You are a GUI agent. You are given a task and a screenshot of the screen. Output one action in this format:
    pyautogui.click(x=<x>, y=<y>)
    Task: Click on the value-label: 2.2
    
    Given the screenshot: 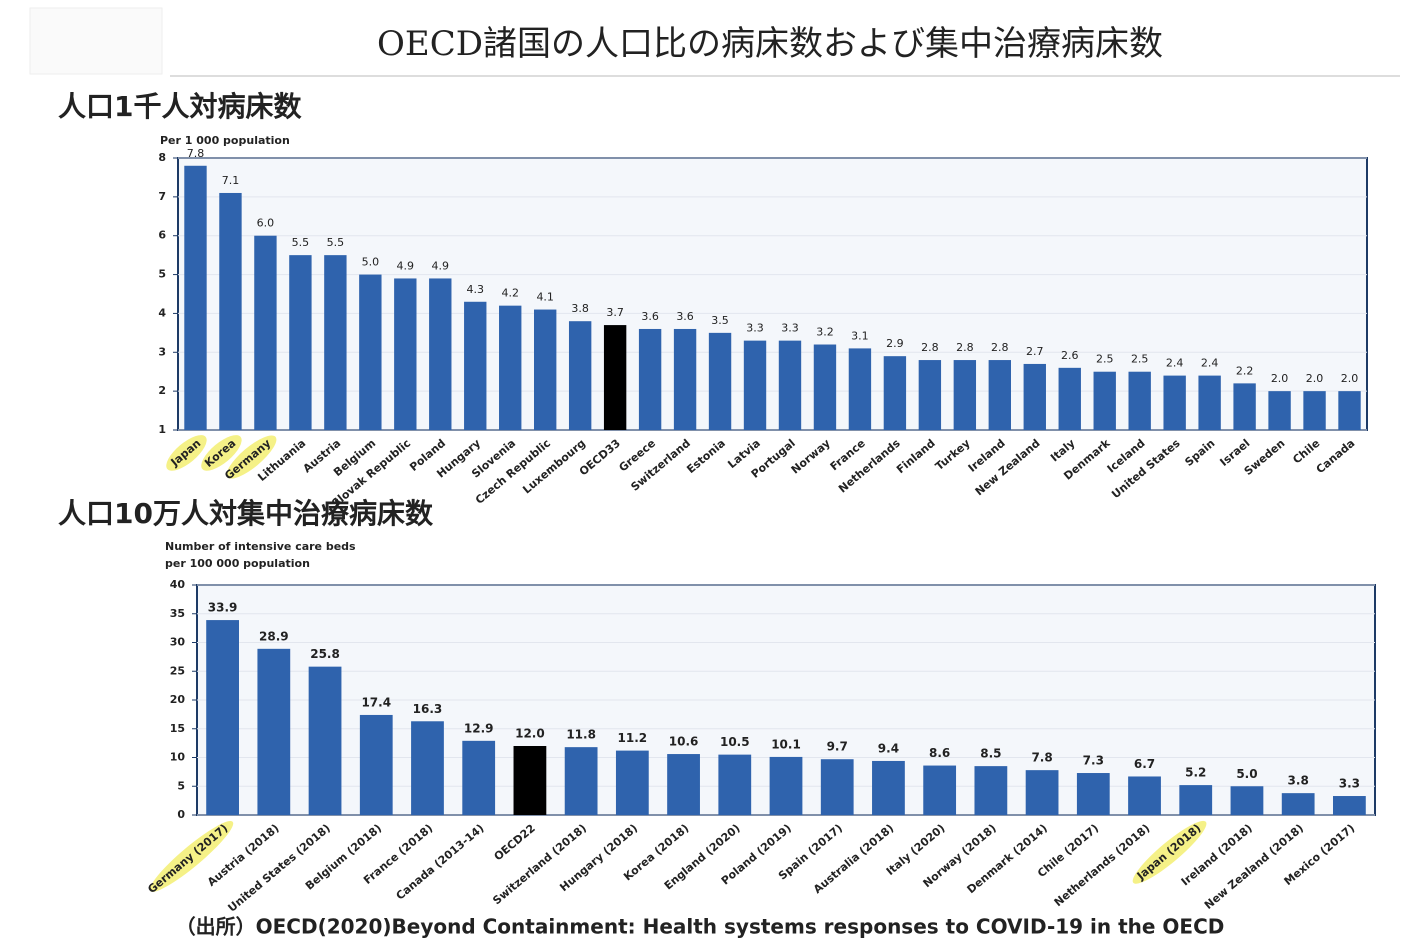 What is the action you would take?
    pyautogui.click(x=1245, y=370)
    